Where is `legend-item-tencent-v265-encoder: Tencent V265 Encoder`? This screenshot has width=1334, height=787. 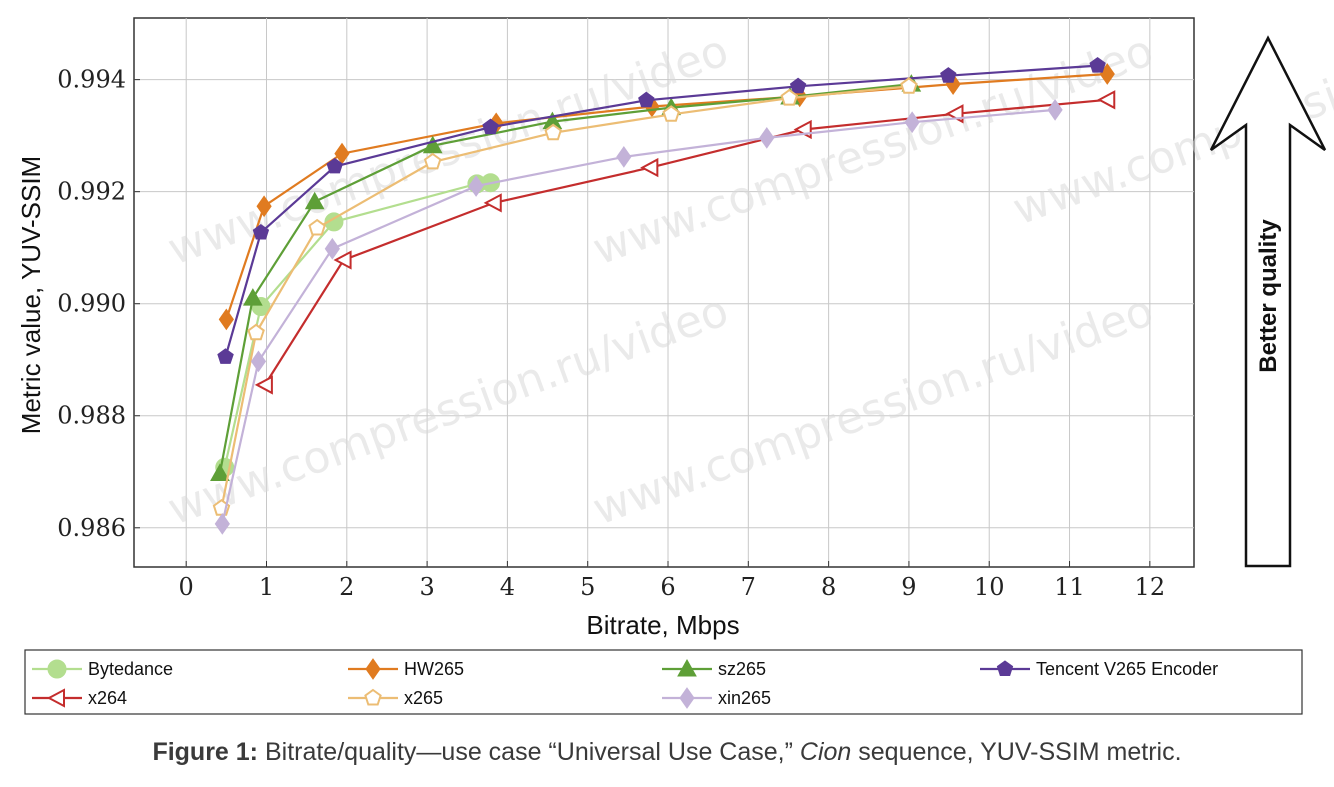 legend-item-tencent-v265-encoder: Tencent V265 Encoder is located at coordinates (1099, 669).